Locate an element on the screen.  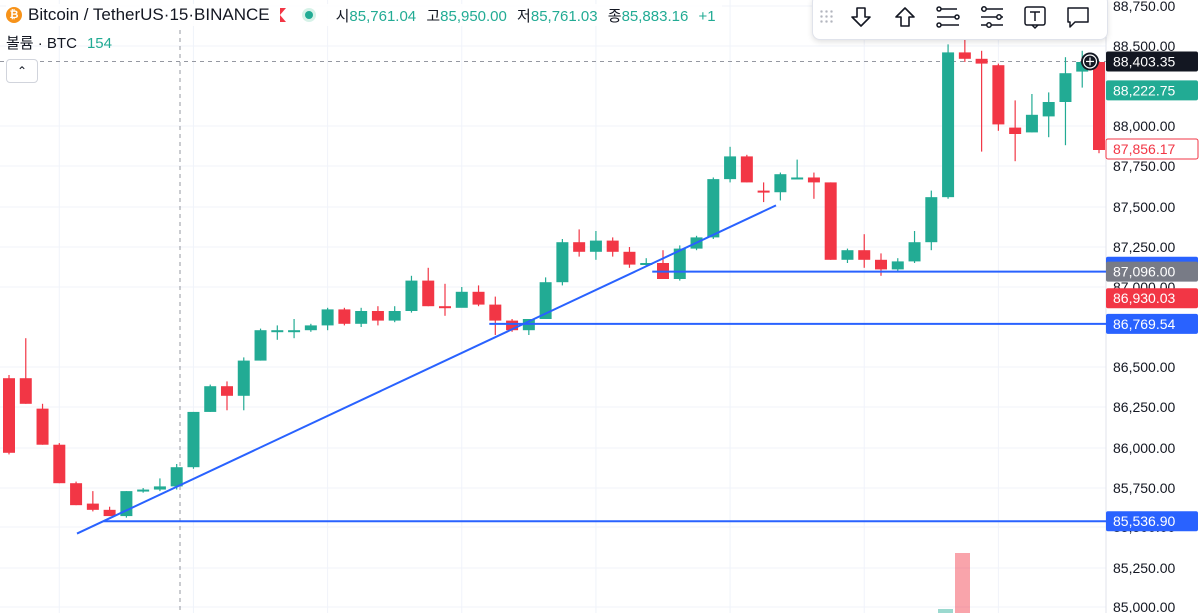
path-icon is located at coordinates (947, 17).